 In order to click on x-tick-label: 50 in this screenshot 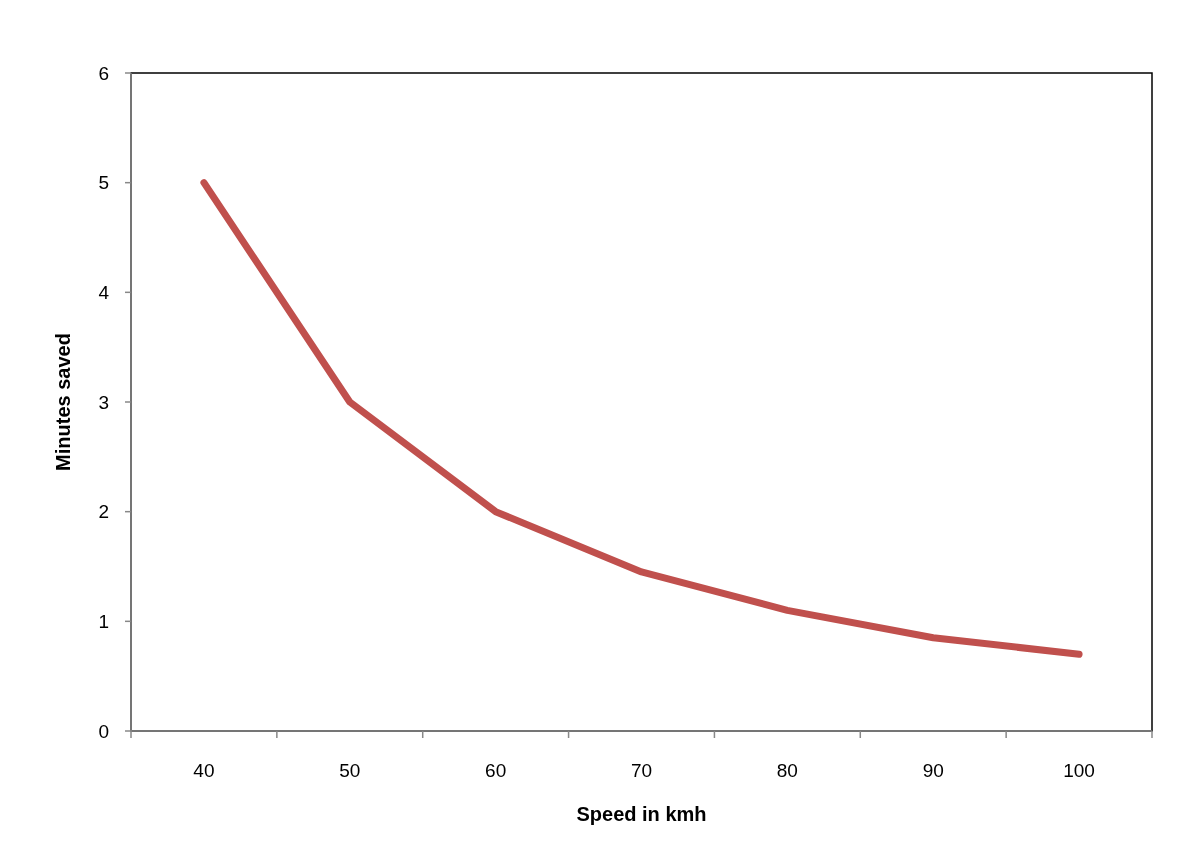, I will do `click(350, 770)`.